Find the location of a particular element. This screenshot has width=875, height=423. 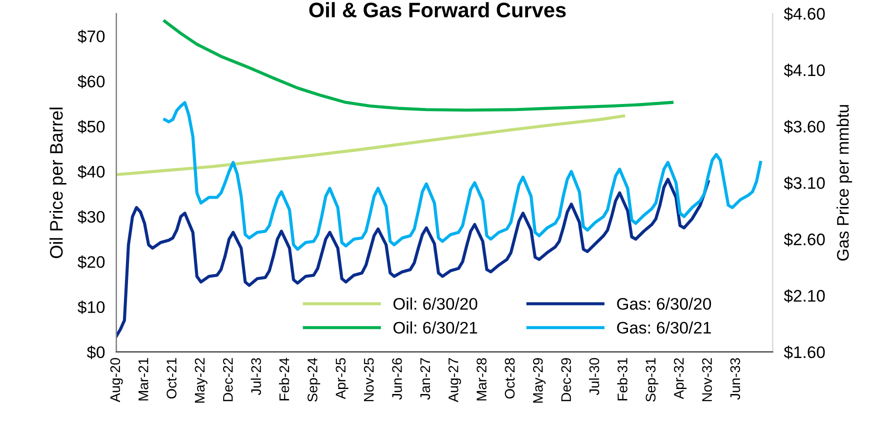

y-tick-label: $10 is located at coordinates (91, 307).